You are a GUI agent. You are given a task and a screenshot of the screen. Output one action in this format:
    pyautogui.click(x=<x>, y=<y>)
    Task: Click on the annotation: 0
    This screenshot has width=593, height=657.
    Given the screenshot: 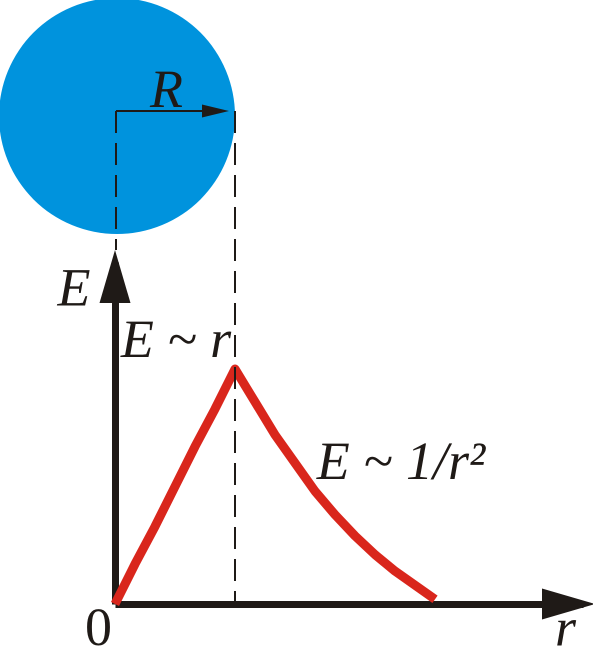 What is the action you would take?
    pyautogui.click(x=98, y=627)
    